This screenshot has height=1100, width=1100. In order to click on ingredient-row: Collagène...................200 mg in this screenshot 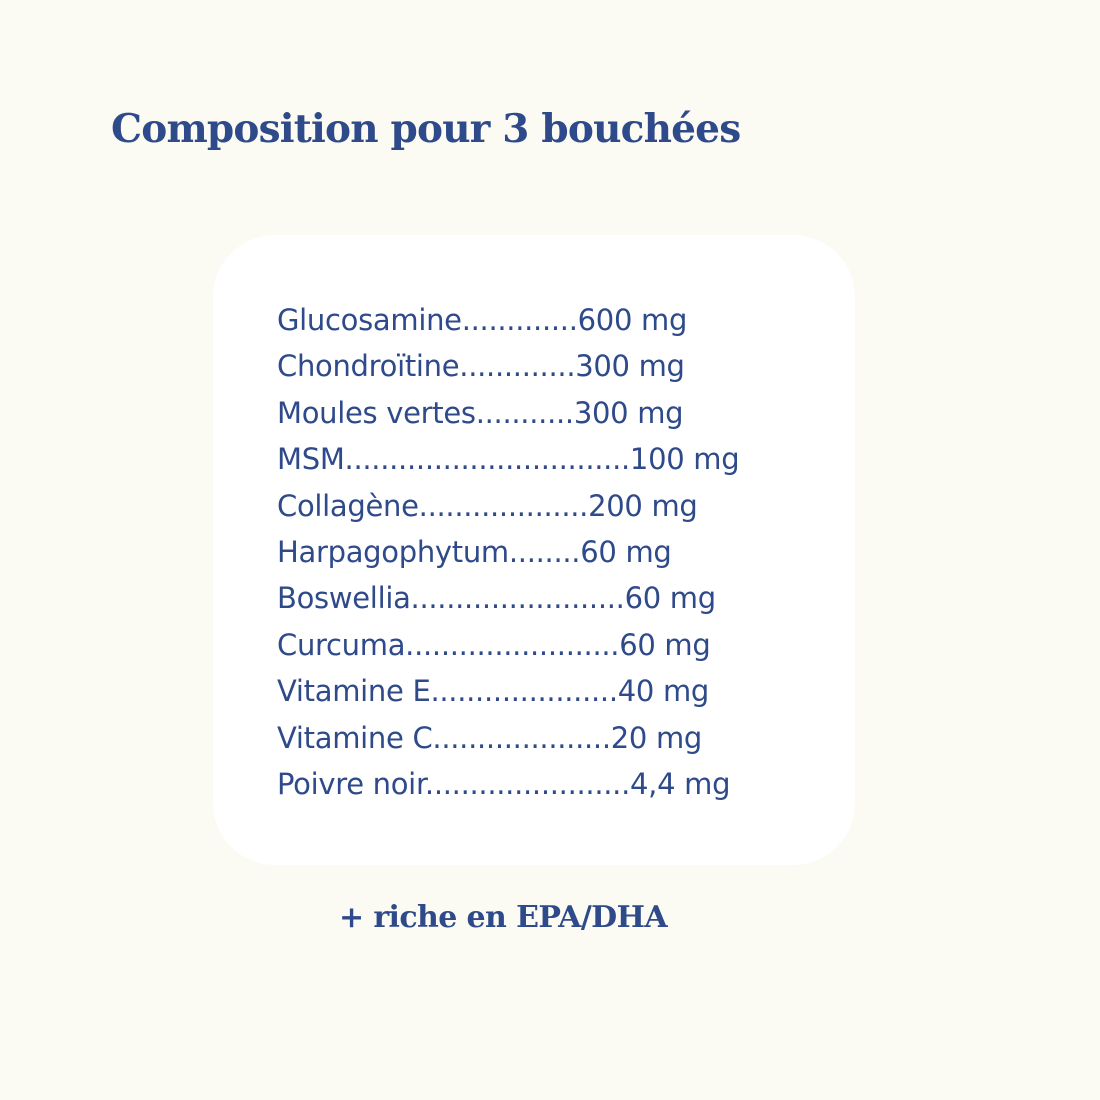, I will do `click(487, 505)`.